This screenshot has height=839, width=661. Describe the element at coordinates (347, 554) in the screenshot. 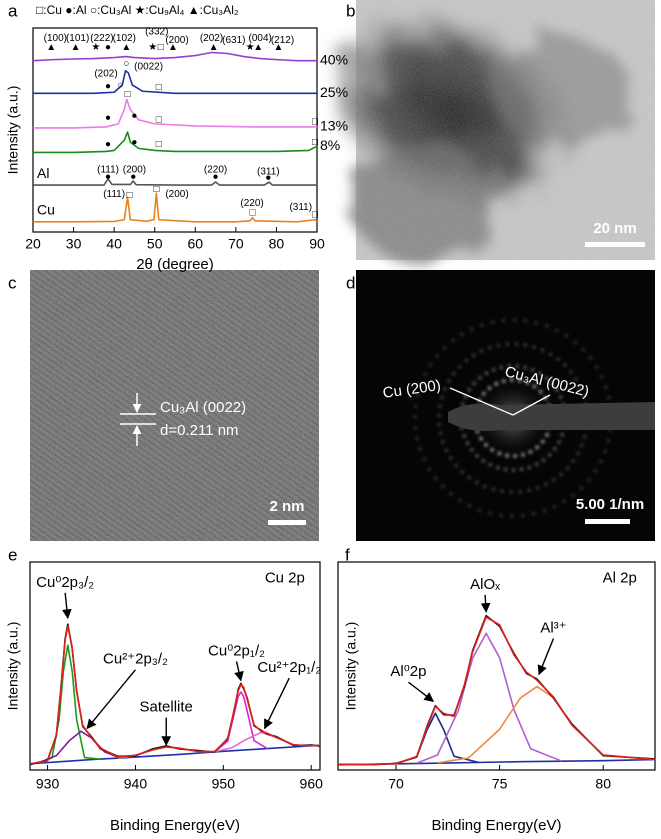

I see `panel-letter: f` at that location.